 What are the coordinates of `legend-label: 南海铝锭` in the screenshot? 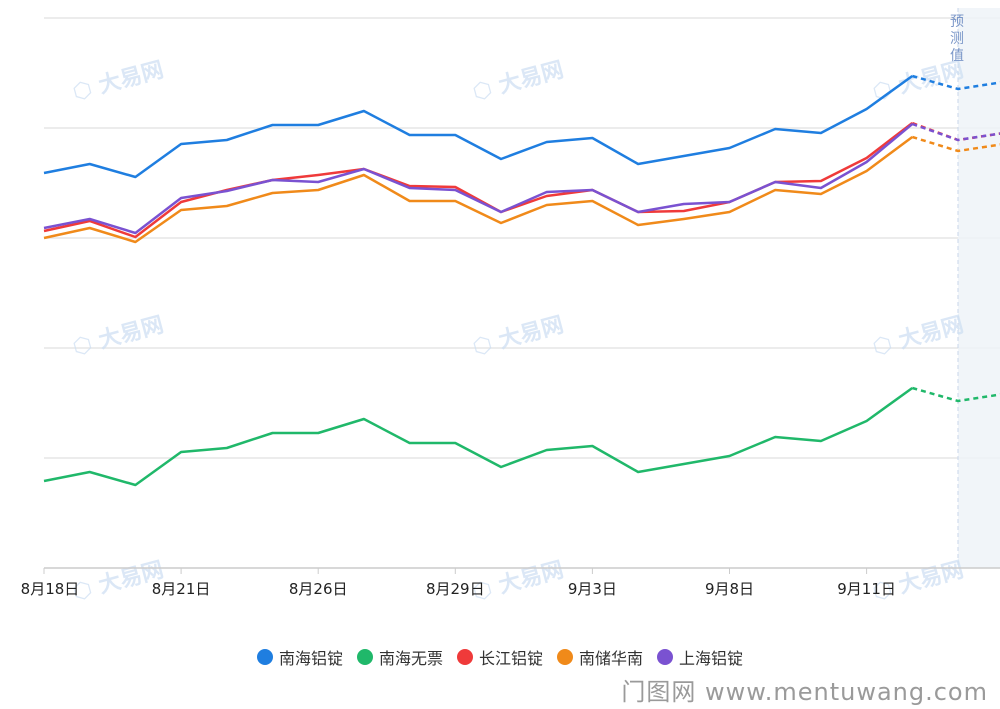 It's located at (310, 658).